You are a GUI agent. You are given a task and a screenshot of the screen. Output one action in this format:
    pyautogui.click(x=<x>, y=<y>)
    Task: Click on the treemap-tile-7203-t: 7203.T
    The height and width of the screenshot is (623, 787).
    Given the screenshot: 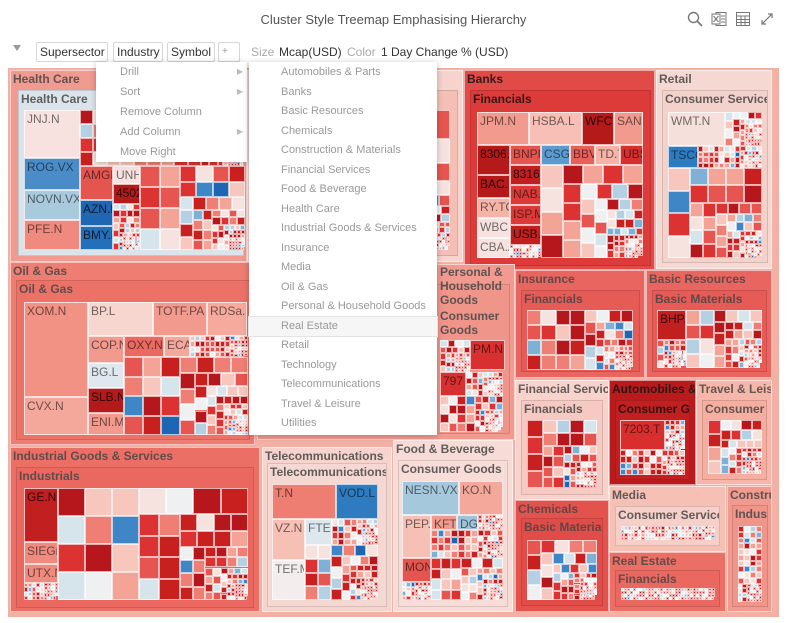 What is the action you would take?
    pyautogui.click(x=642, y=435)
    